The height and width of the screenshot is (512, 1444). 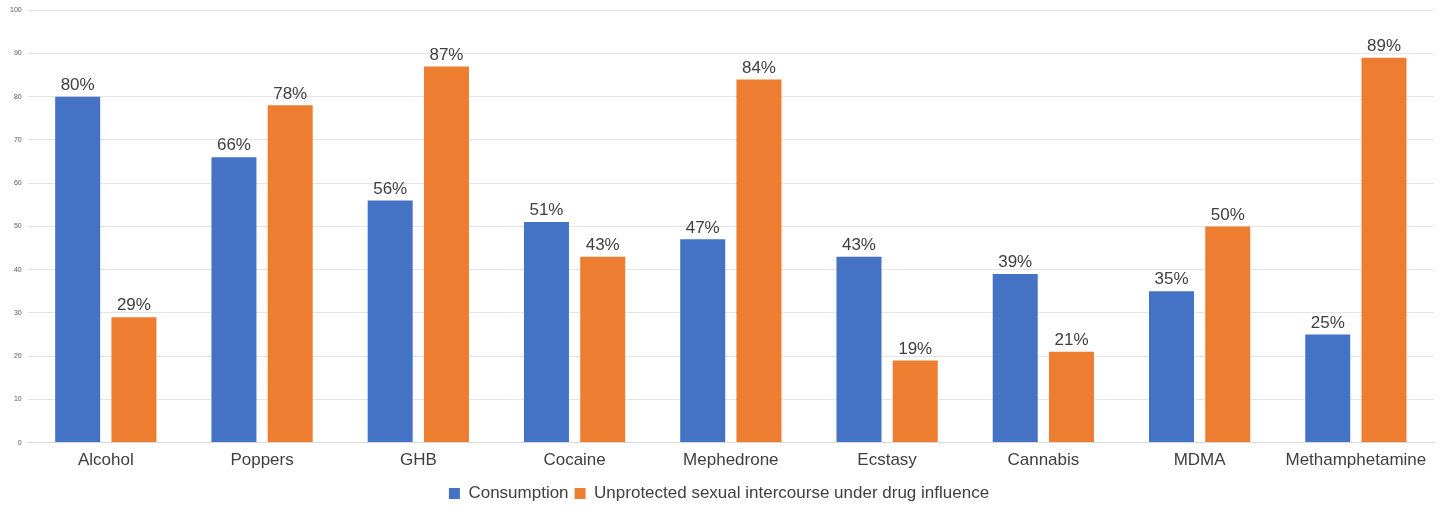 What do you see at coordinates (546, 210) in the screenshot?
I see `data-label: 51%` at bounding box center [546, 210].